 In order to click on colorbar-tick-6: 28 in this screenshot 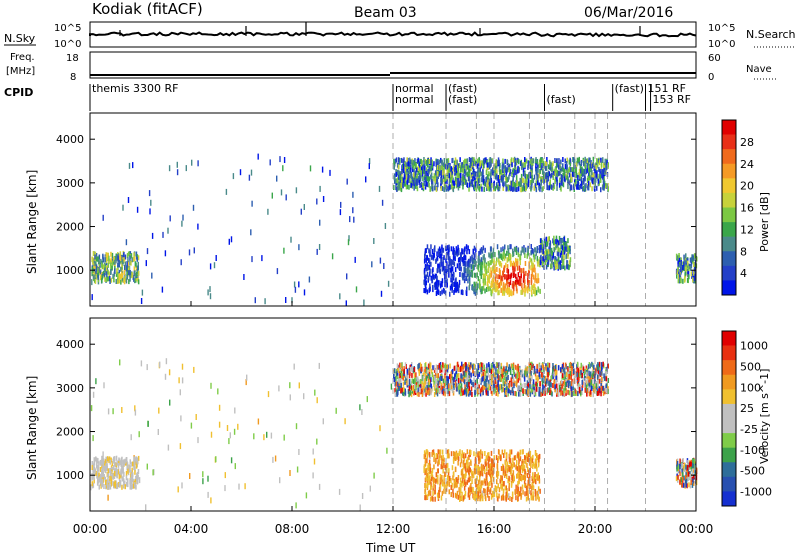, I will do `click(747, 142)`.